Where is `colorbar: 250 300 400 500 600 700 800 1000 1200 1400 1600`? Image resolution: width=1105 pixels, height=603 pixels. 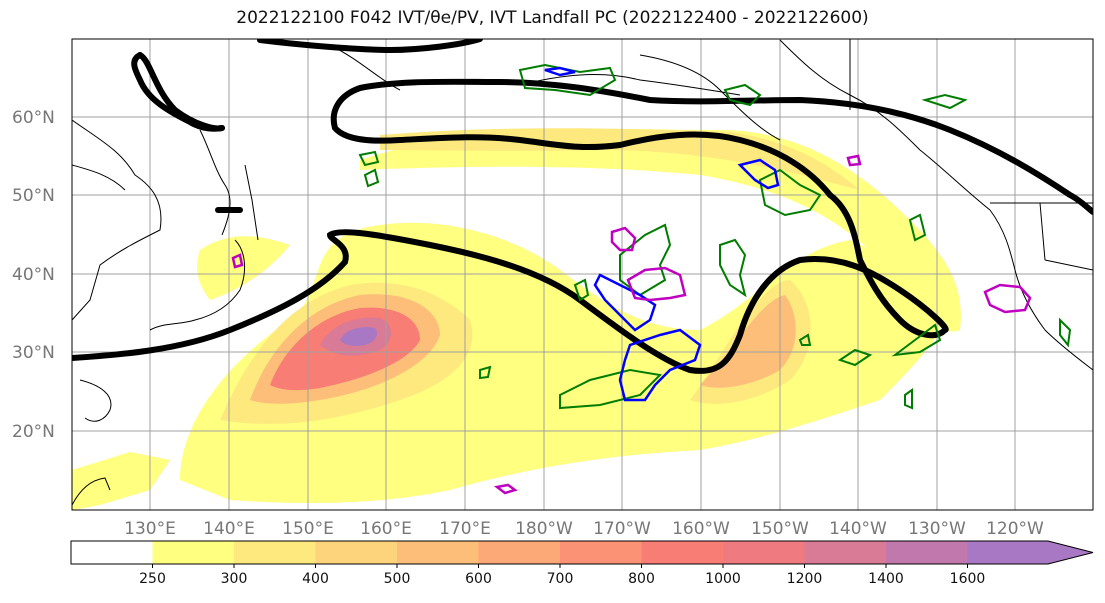
colorbar: 250 300 400 500 600 700 800 1000 1200 1400 1600 is located at coordinates (582, 563).